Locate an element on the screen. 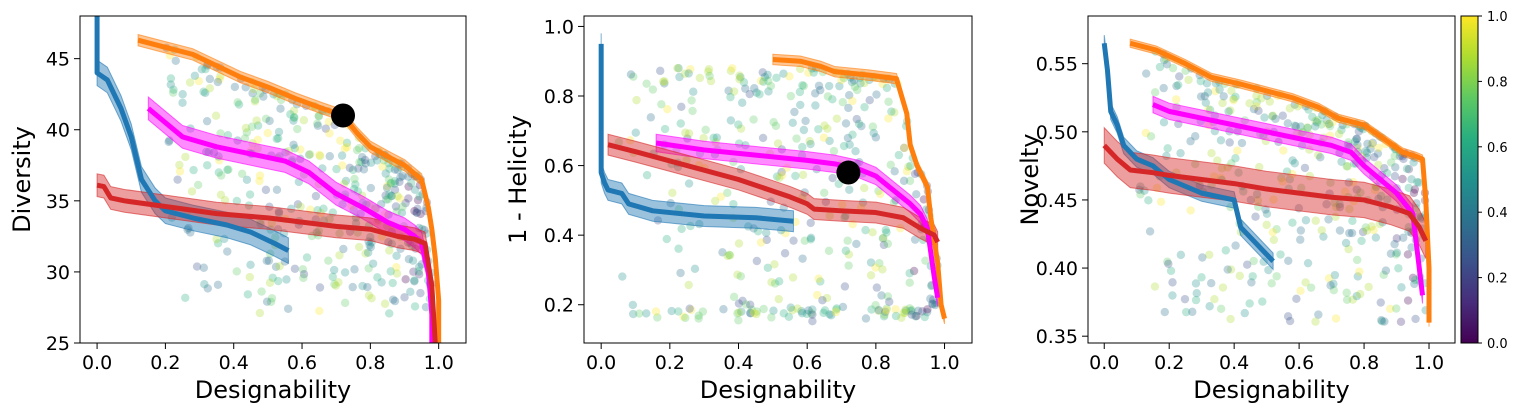  y-tick-label: 0.2 is located at coordinates (559, 306).